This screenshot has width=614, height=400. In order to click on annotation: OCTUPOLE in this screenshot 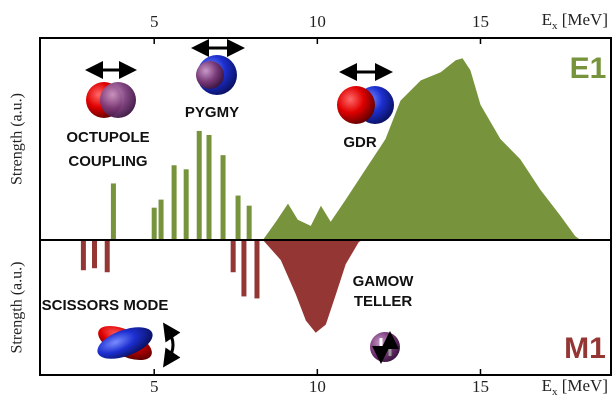, I will do `click(107, 137)`.